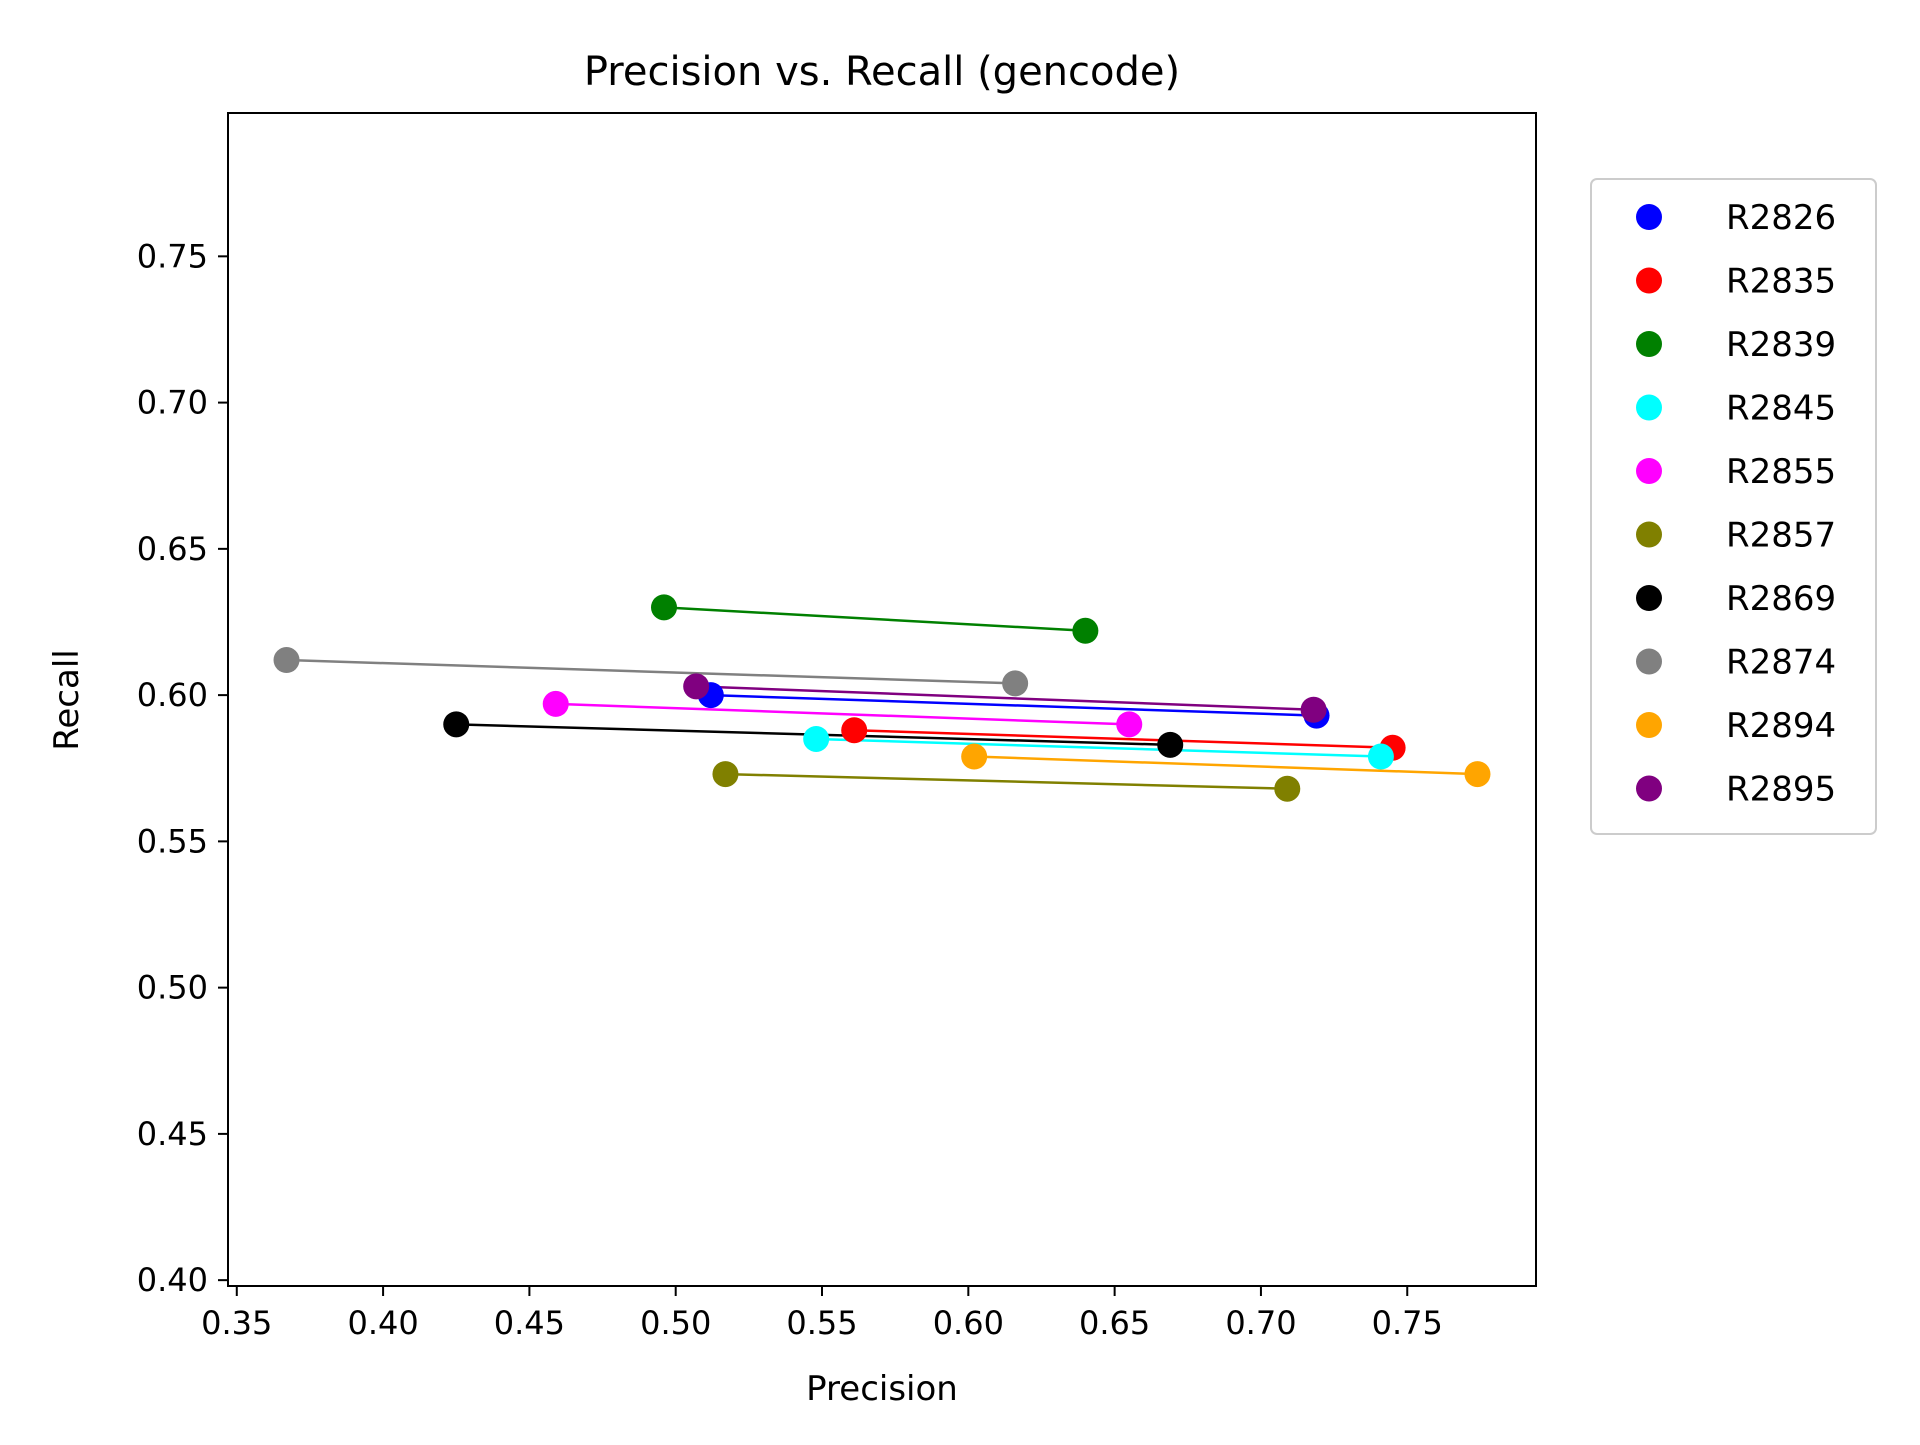 This screenshot has height=1445, width=1920. I want to click on legend-label-r2874: R2874, so click(1781, 663).